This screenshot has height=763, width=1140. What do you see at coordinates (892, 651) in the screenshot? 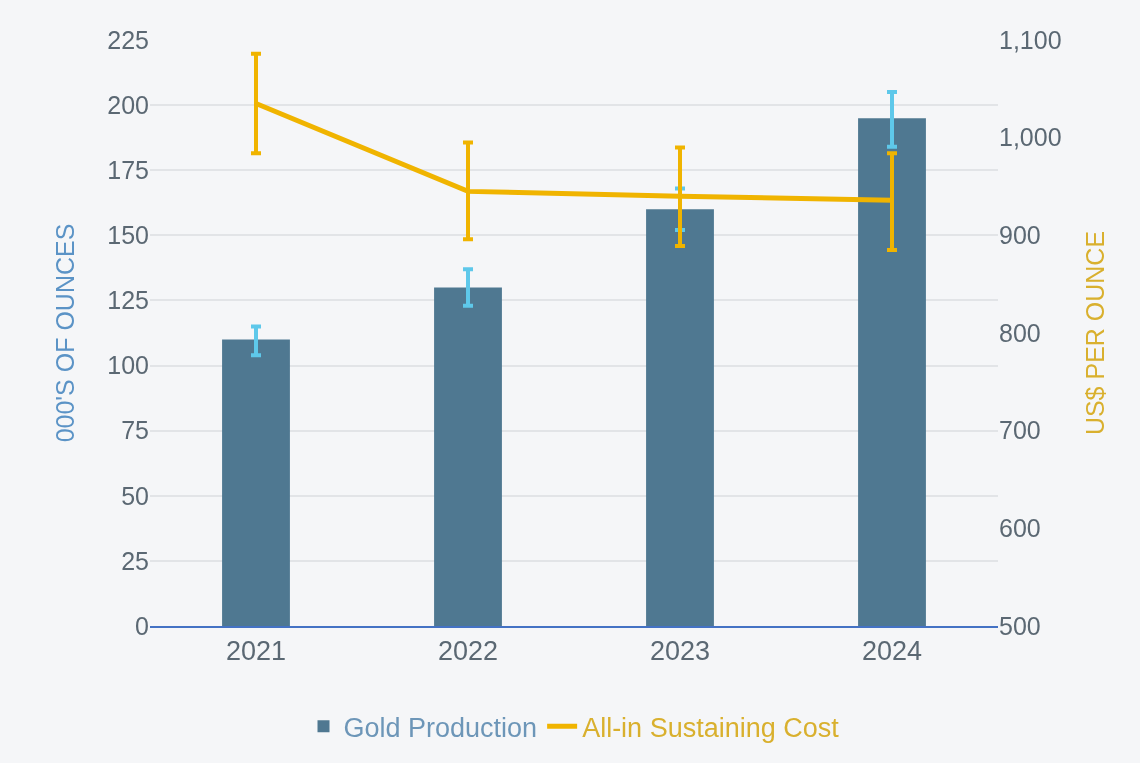
I see `x-tick-label: 2024` at bounding box center [892, 651].